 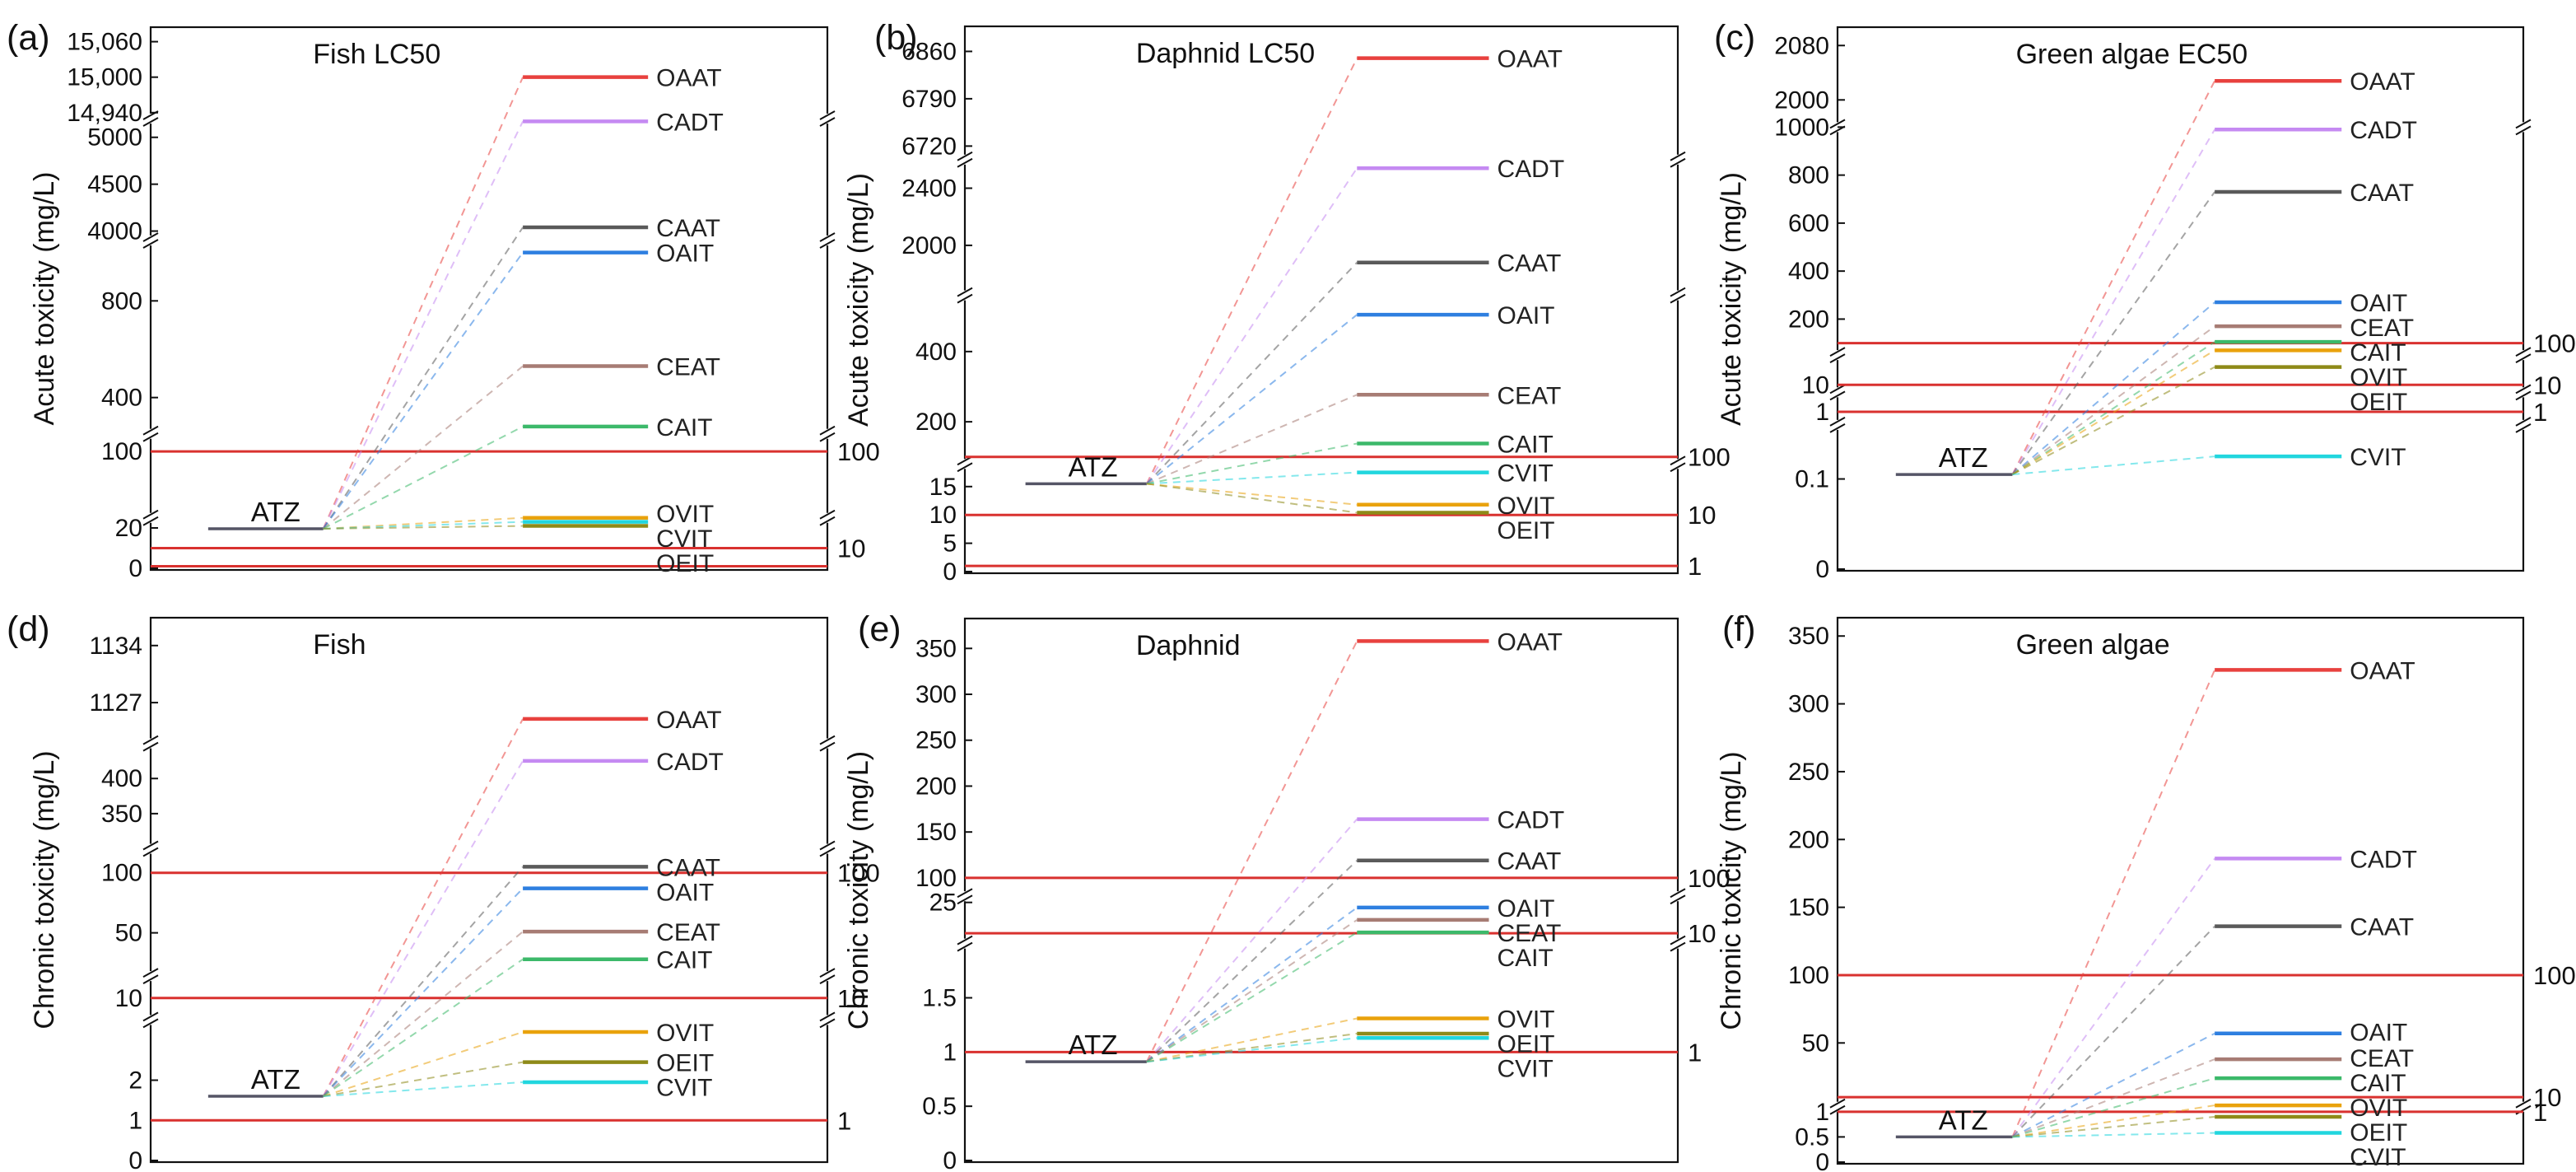 I want to click on connector-cait, so click(x=423, y=1027).